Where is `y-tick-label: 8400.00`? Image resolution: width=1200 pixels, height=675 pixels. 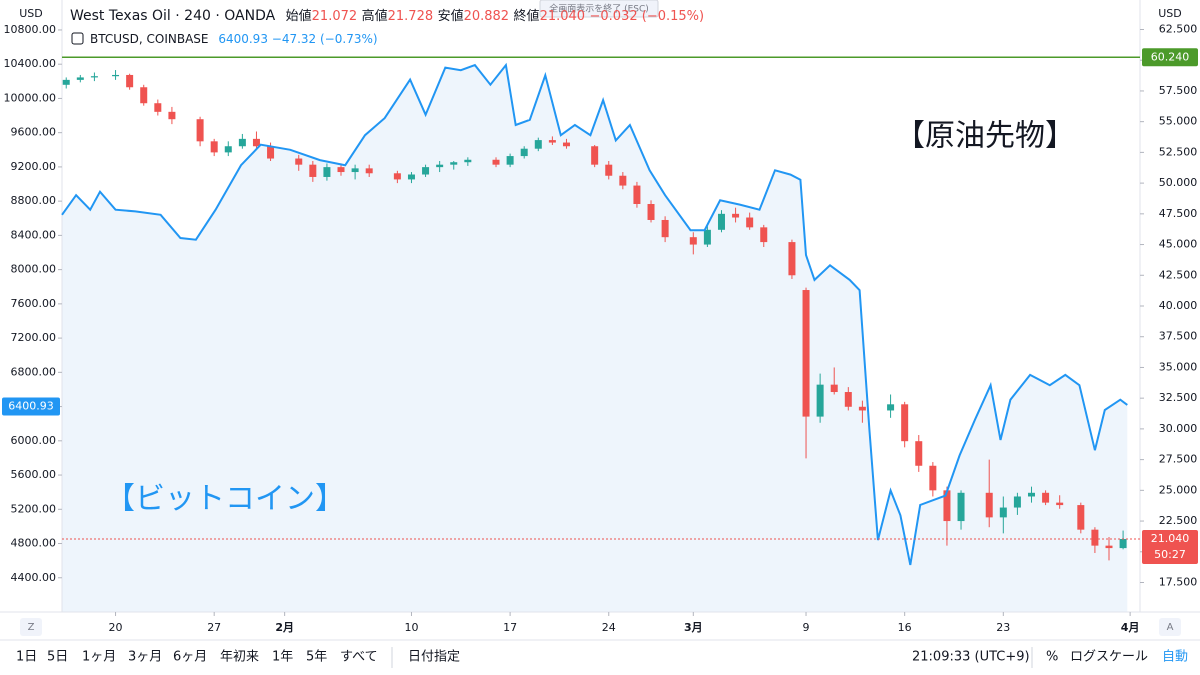
y-tick-label: 8400.00 is located at coordinates (34, 234).